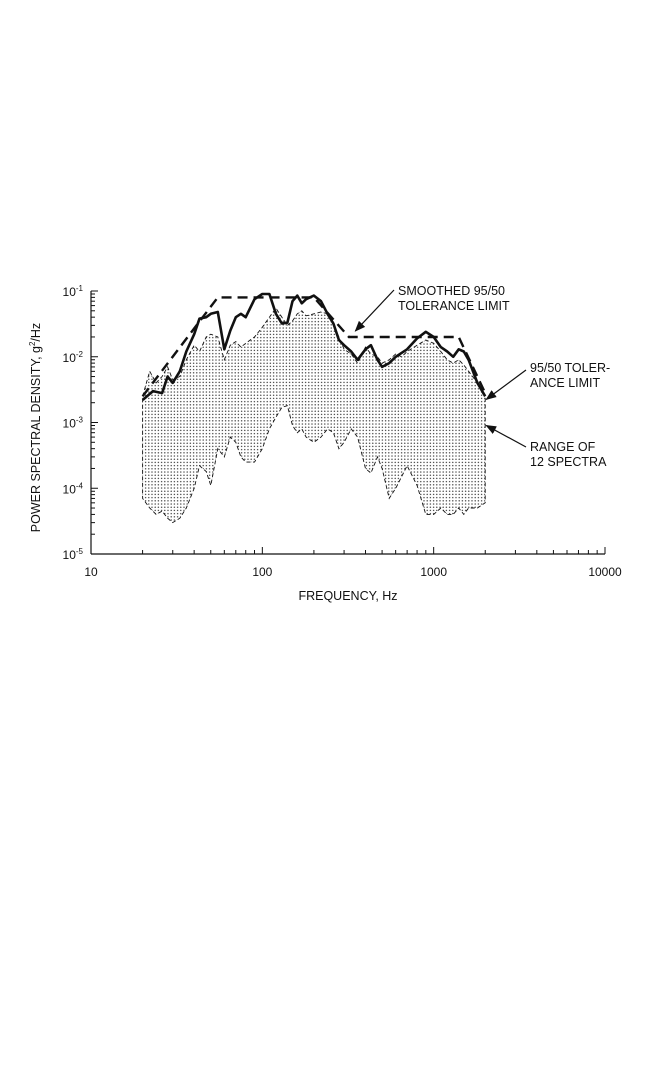 Image resolution: width=648 pixels, height=1078 pixels. I want to click on x-tick-label: 10, so click(91, 572).